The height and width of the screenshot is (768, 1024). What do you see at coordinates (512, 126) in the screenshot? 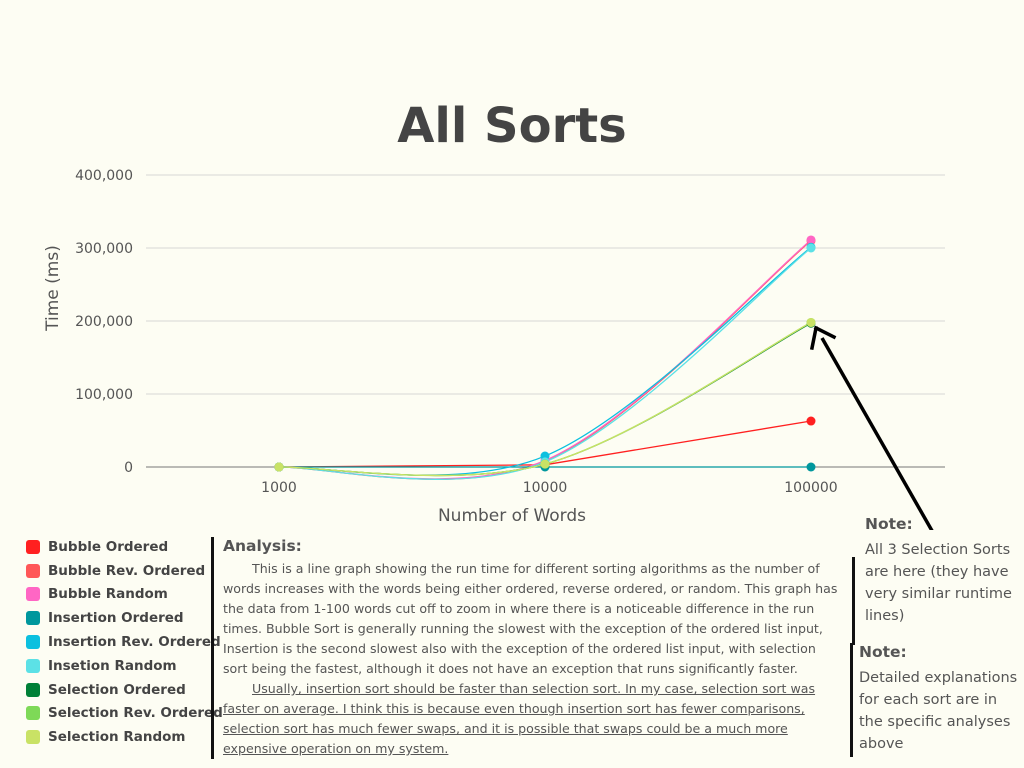
I see `chart-title: All Sorts` at bounding box center [512, 126].